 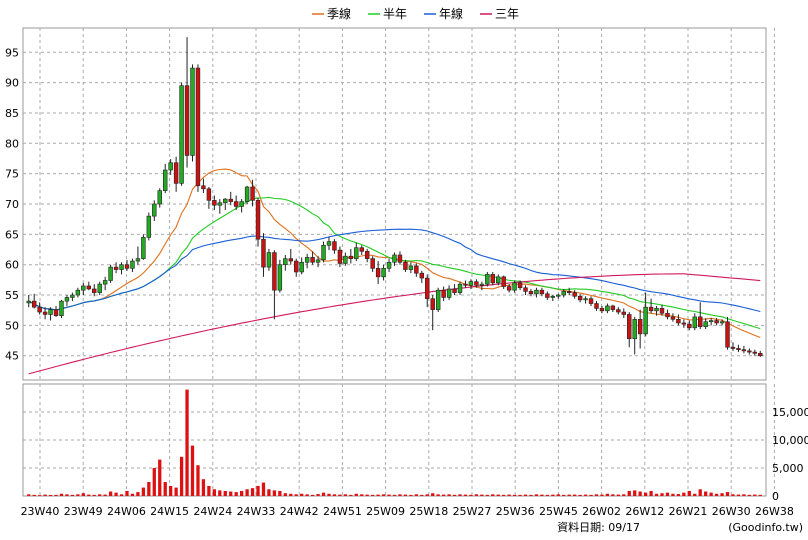 I want to click on x-tick-label: 25W36, so click(x=515, y=511).